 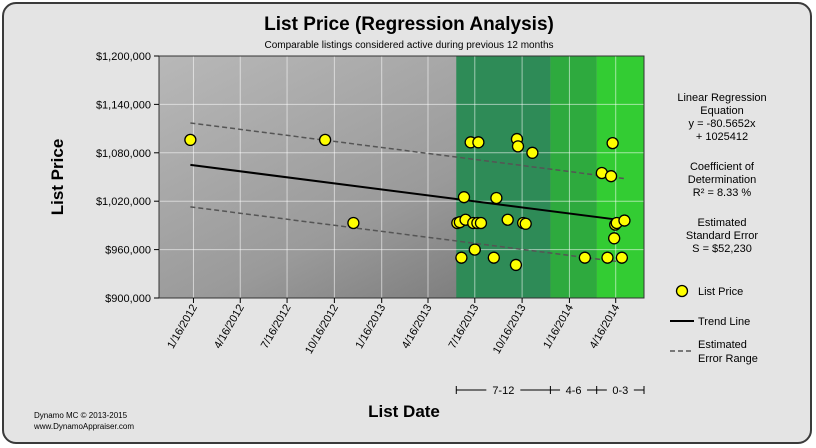 I want to click on band-labels: 7-12 4-6 0-3, so click(x=550, y=390).